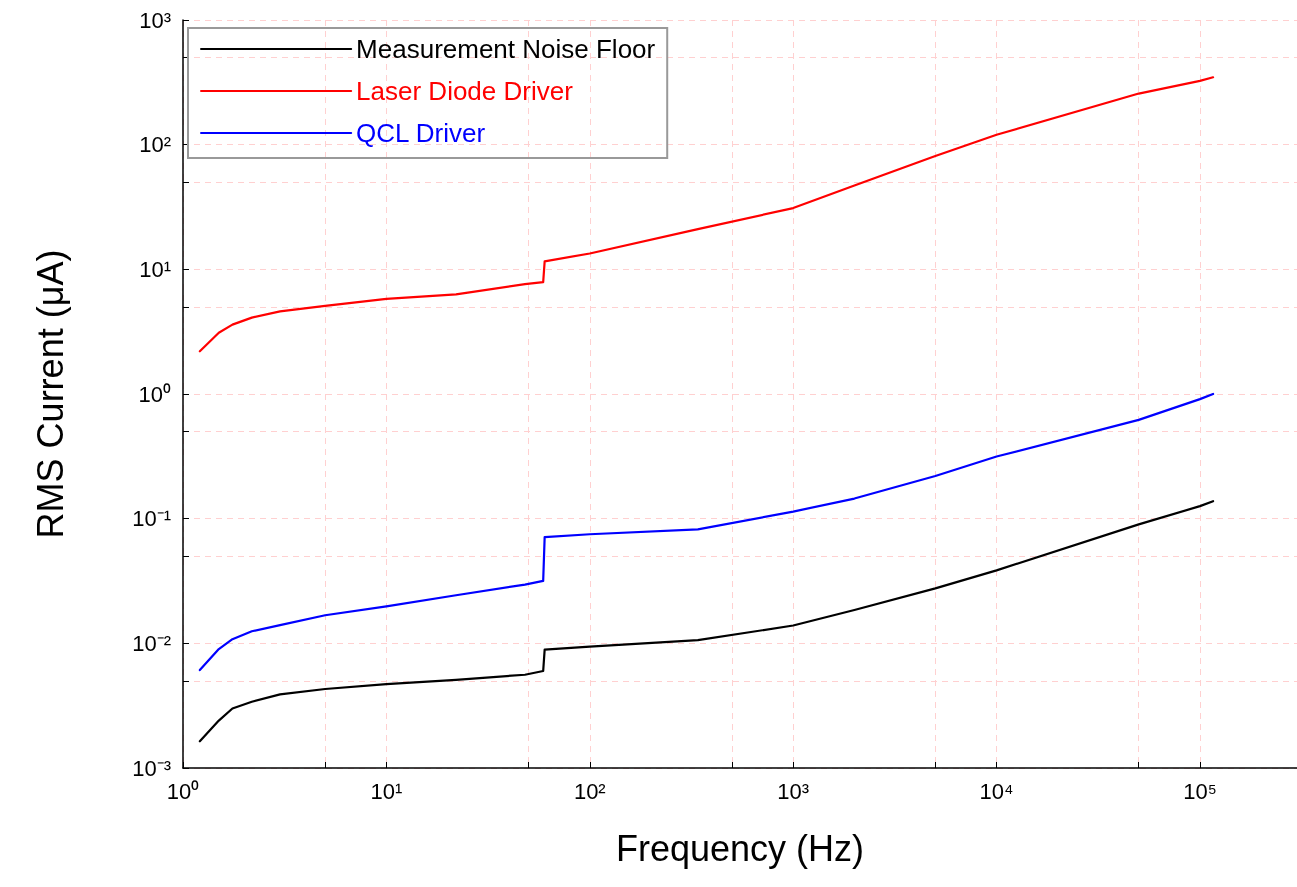 This screenshot has width=1297, height=887. Describe the element at coordinates (154, 394) in the screenshot. I see `y-tick-label: 10⁰` at that location.